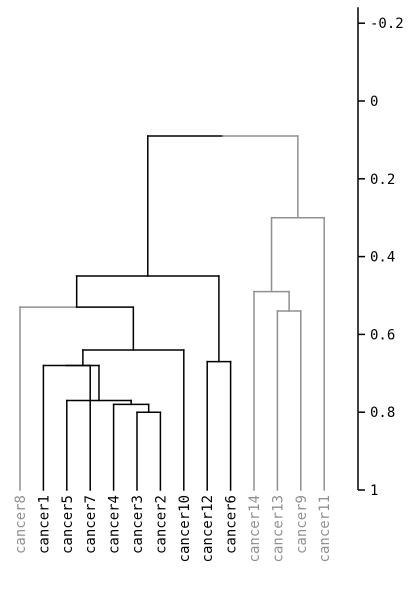 This screenshot has height=592, width=420. What do you see at coordinates (325, 528) in the screenshot?
I see `leaf-label-cancer11: cancer11` at bounding box center [325, 528].